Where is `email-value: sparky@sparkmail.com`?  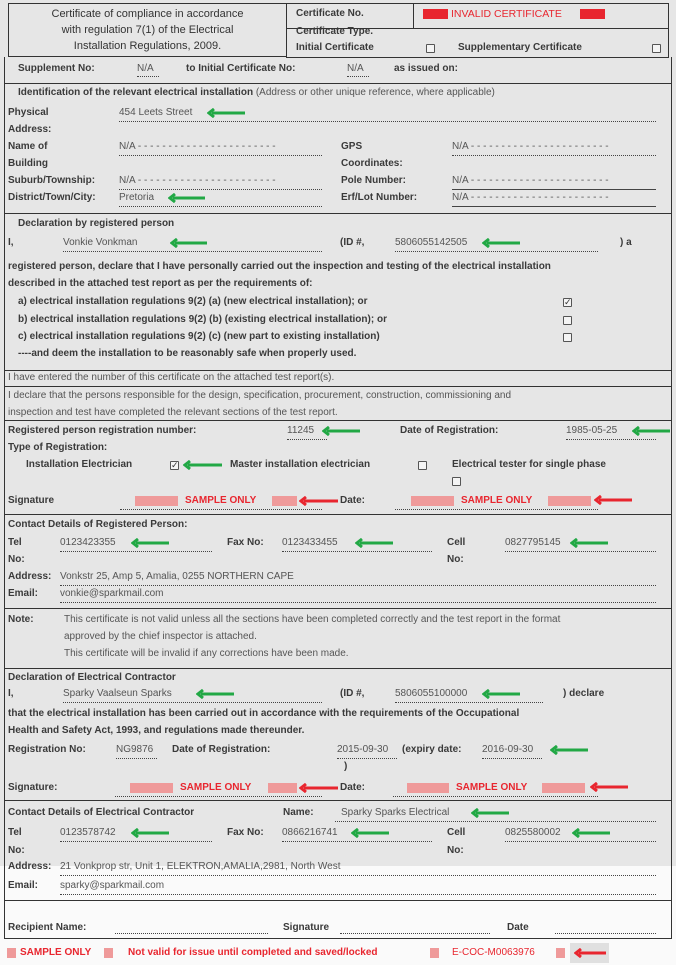 email-value: sparky@sparkmail.com is located at coordinates (112, 885).